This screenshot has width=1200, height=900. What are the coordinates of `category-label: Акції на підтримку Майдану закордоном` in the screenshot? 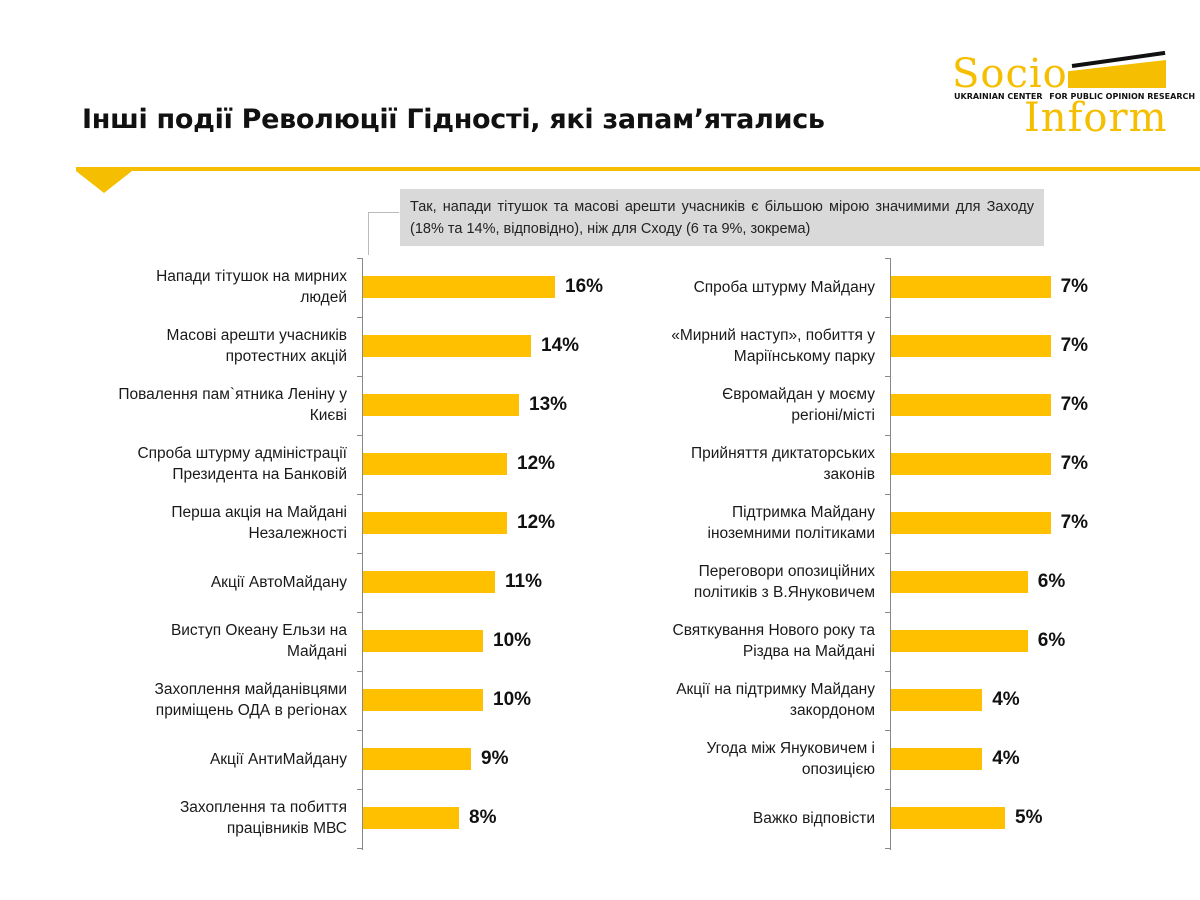 It's located at (725, 700).